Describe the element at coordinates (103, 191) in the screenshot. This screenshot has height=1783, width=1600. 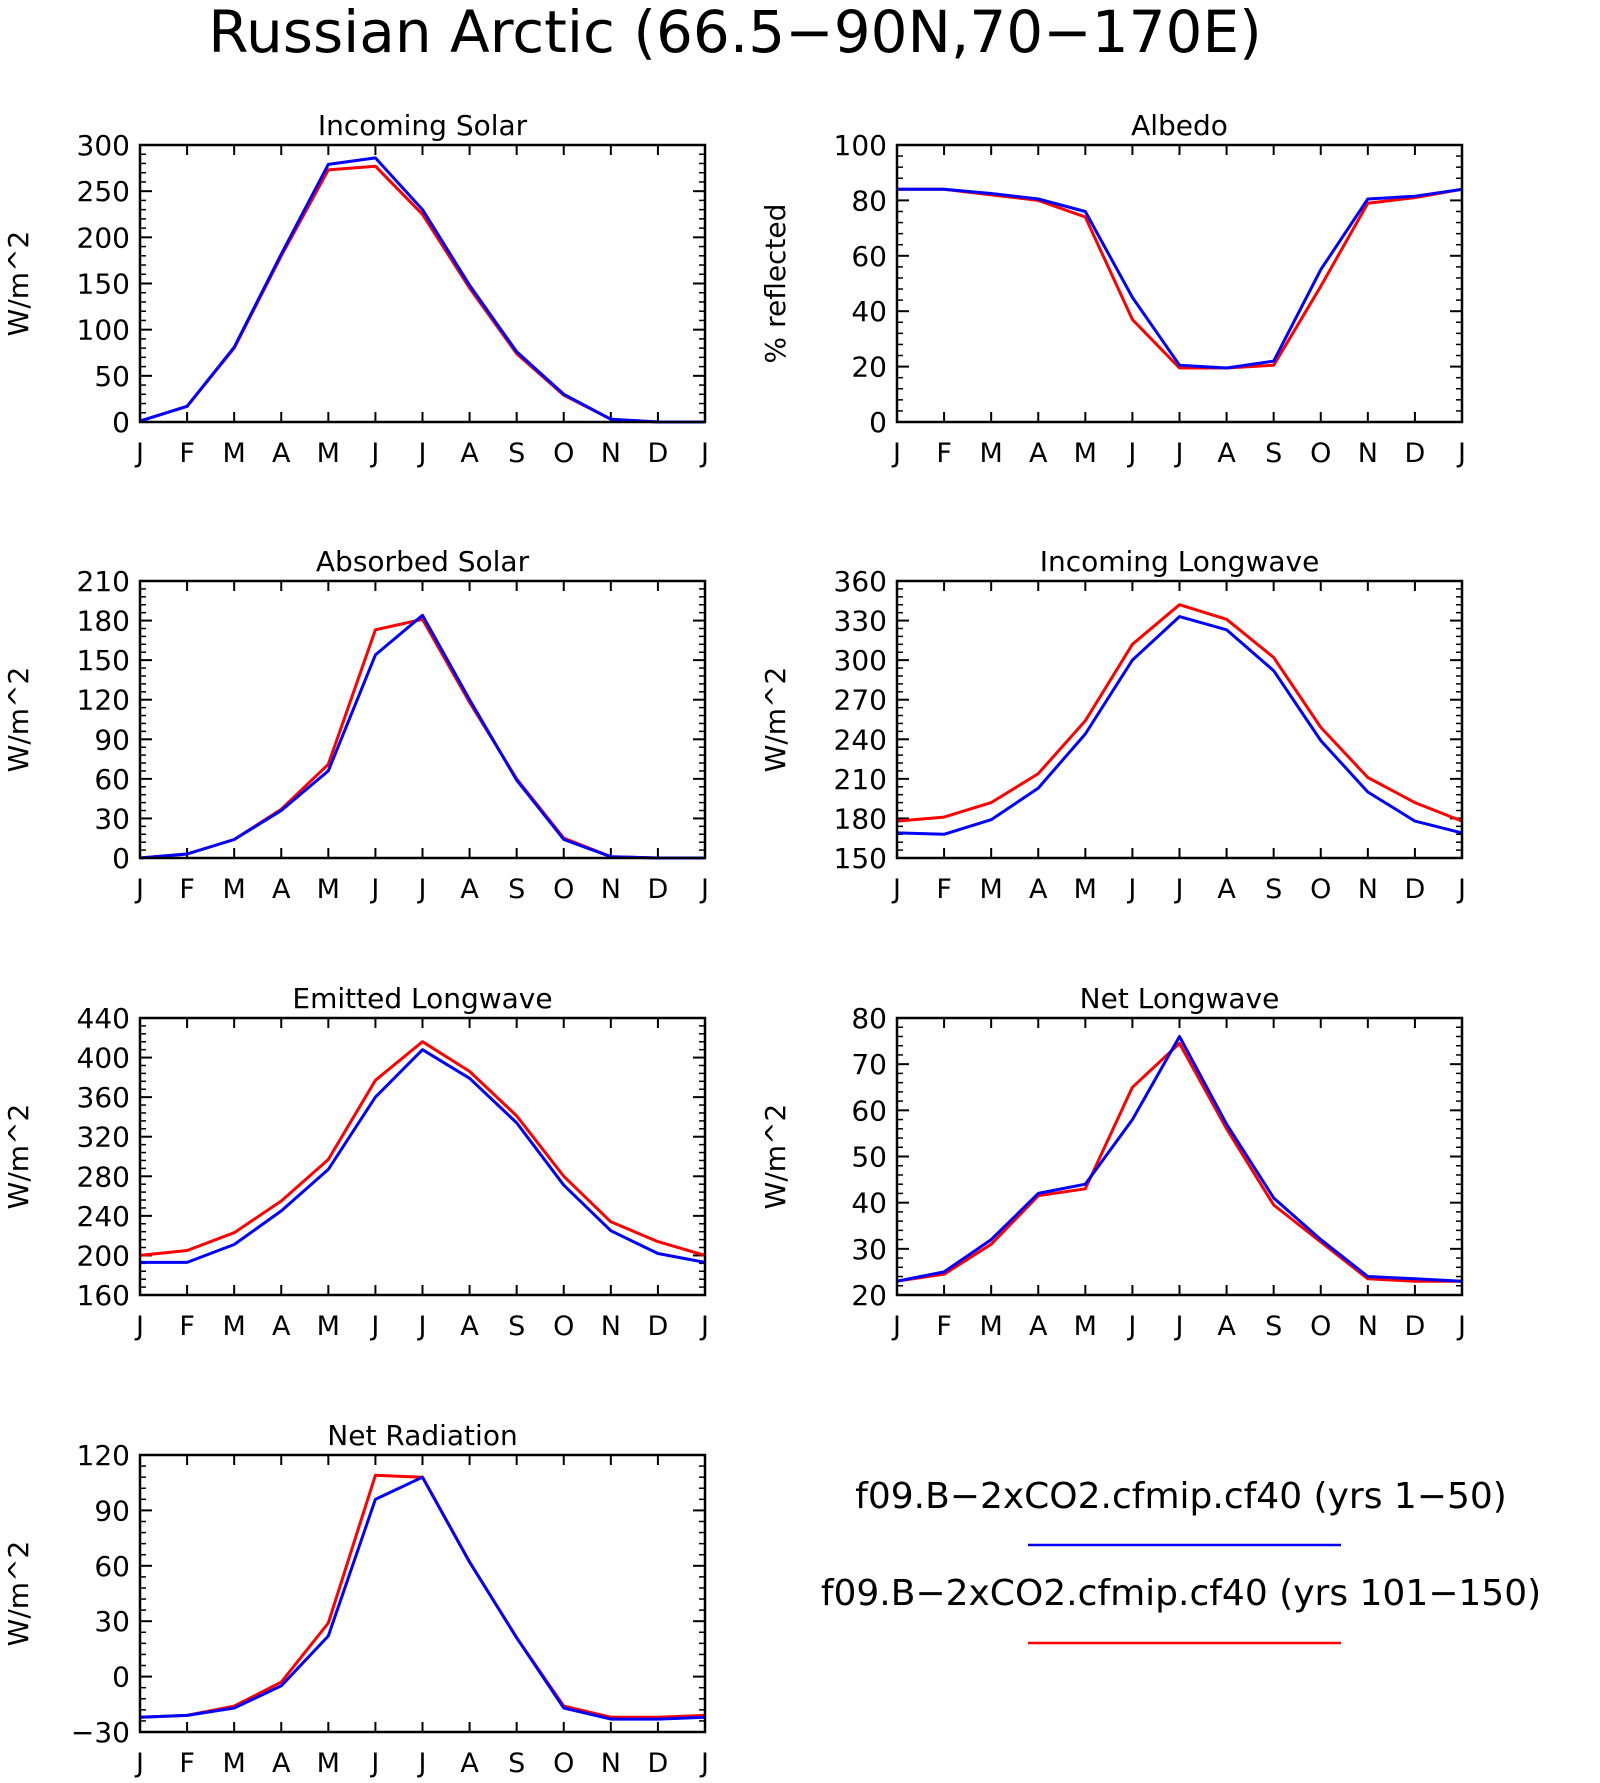
I see `y-tick-label: 250` at that location.